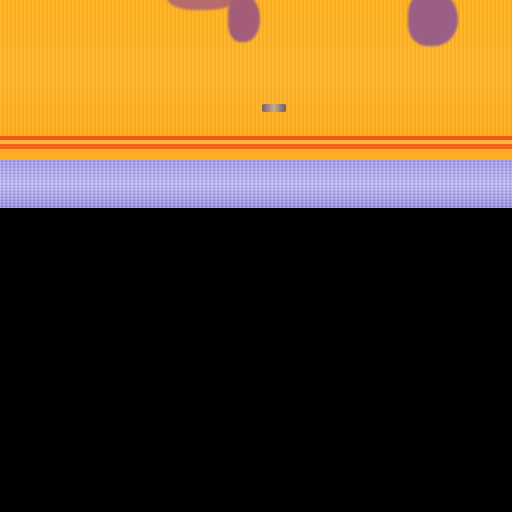 The image size is (512, 512). Describe the element at coordinates (244, 21) in the screenshot. I see `top-center-blob` at that location.